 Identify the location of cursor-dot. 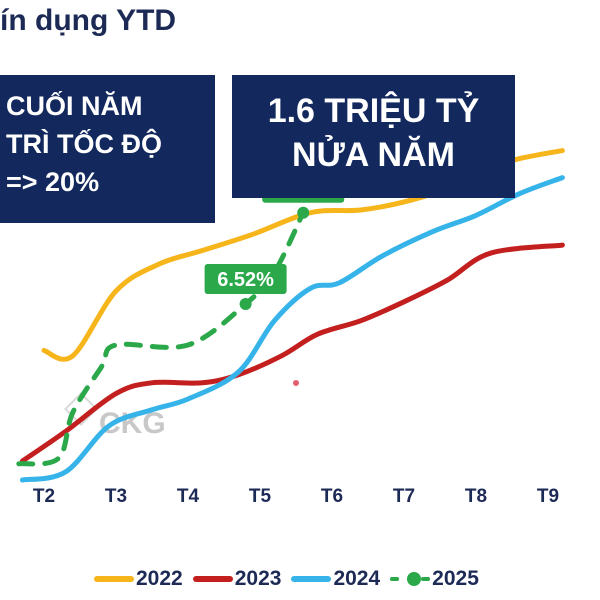
(296, 383).